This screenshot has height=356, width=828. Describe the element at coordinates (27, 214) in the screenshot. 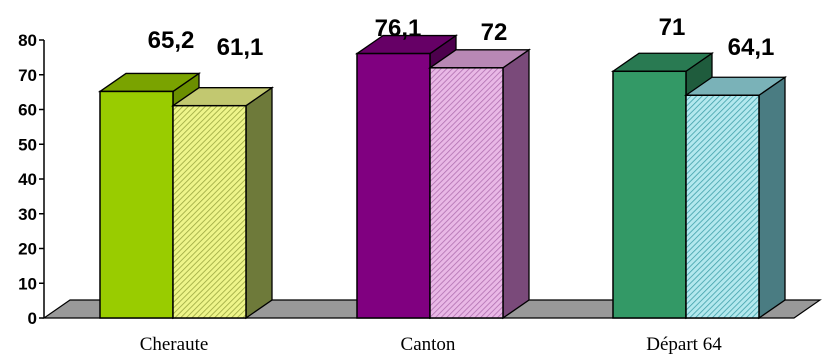

I see `y-tick-label: 30` at that location.